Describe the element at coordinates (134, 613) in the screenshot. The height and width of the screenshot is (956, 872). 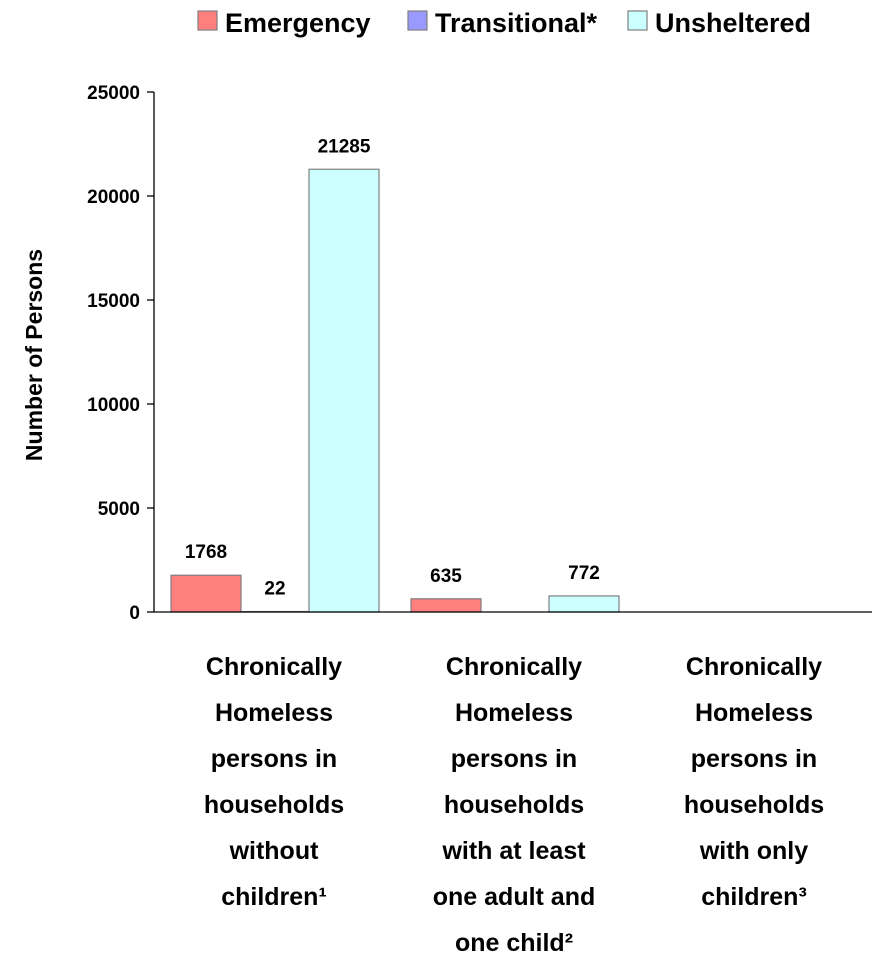
I see `y-tick-label: 0` at that location.